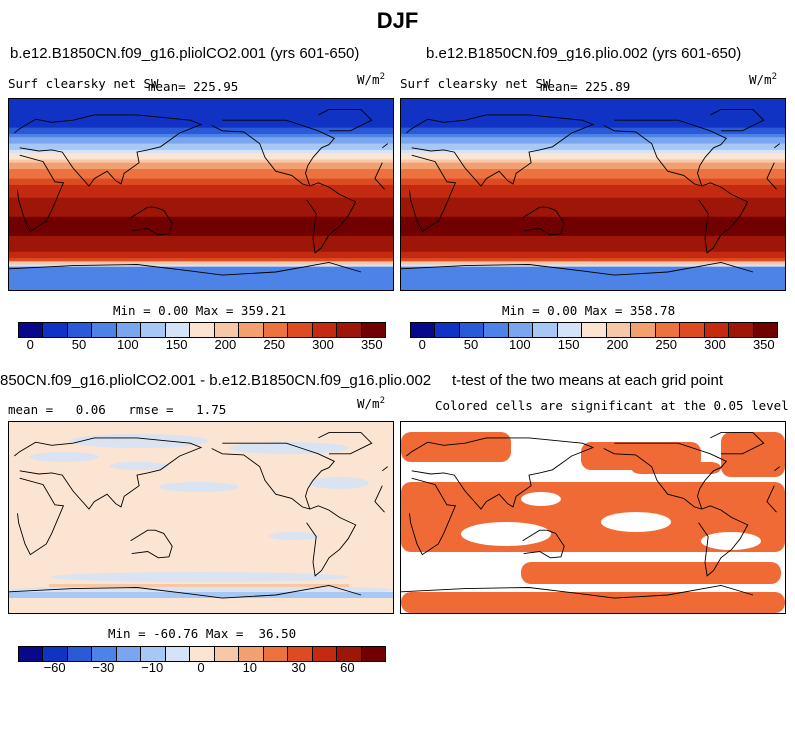  I want to click on significant-cells, so click(456, 447).